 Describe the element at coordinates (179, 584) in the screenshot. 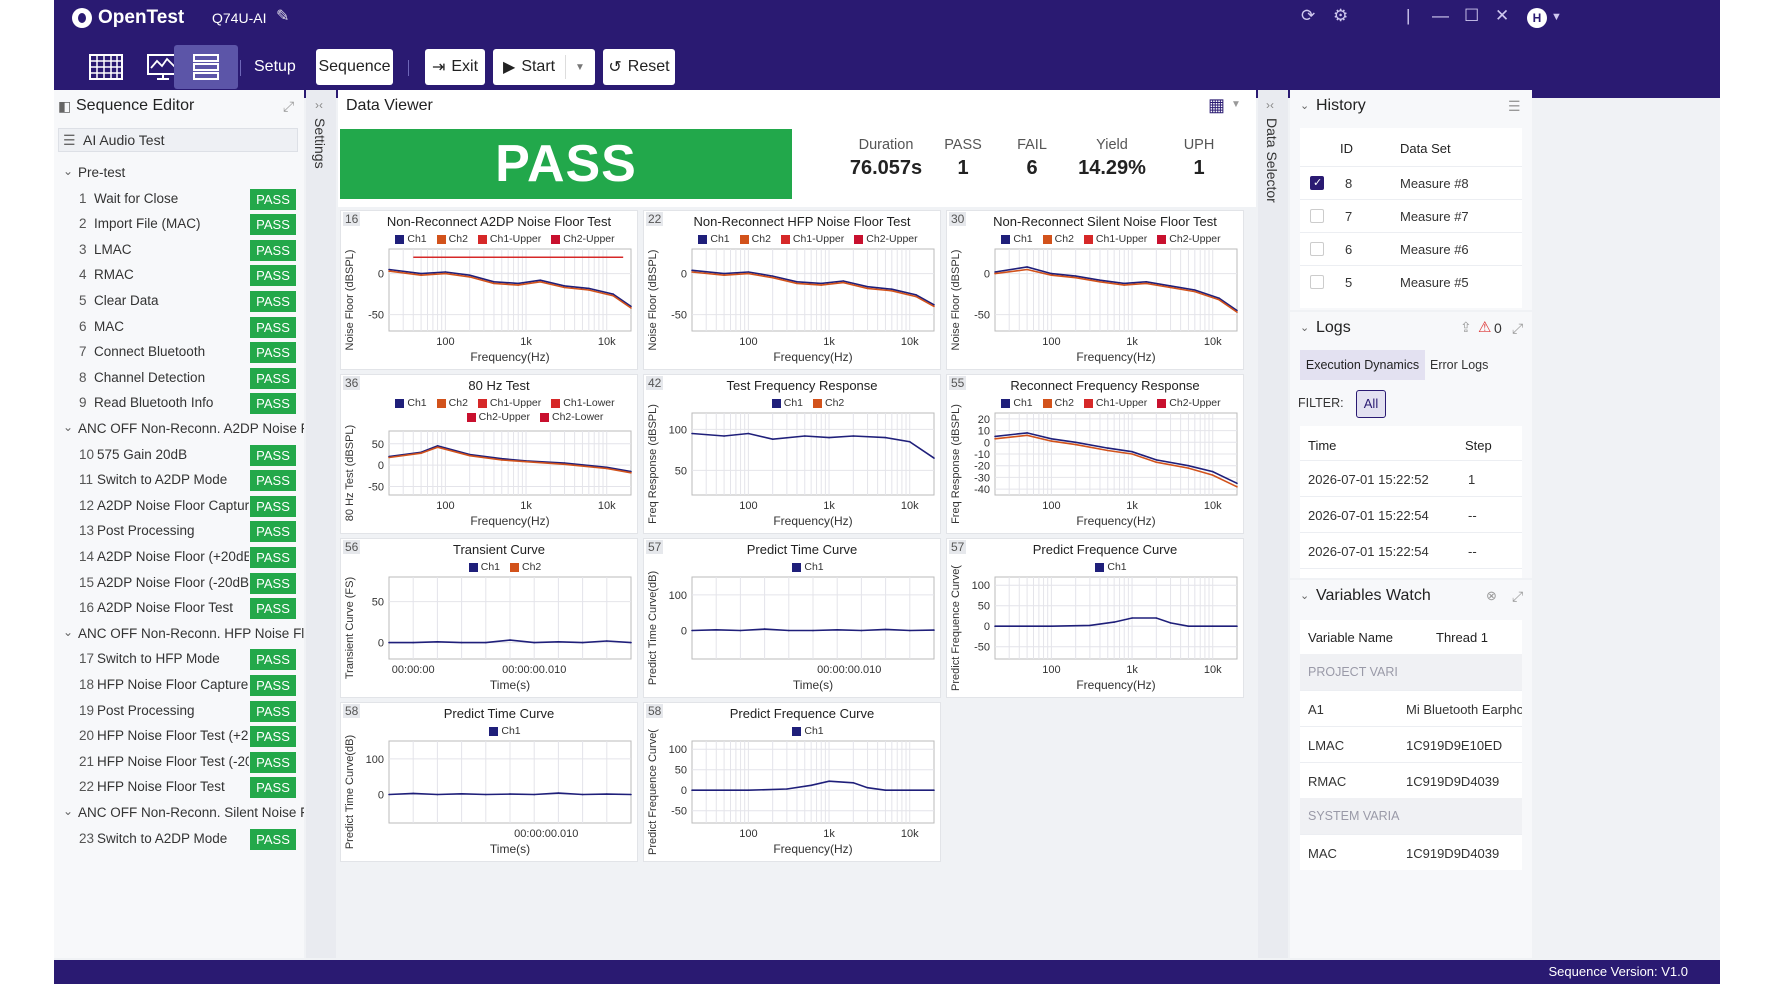

I see `sequence-step: 15 A2DP Noise Floor (-20dB) PASS` at that location.